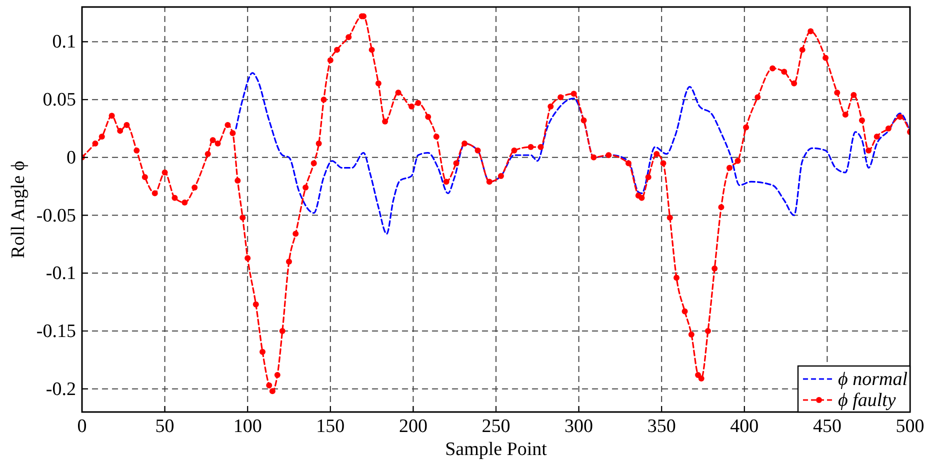  I want to click on y-tick-label: -0.1, so click(61, 273).